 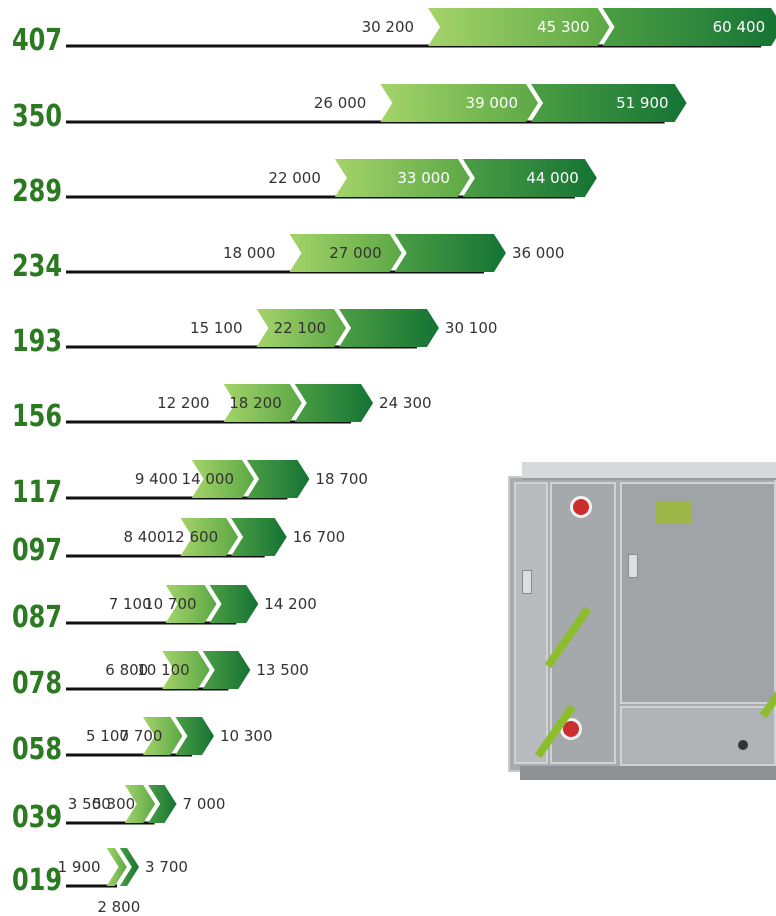 I want to click on category-label: 234, so click(x=37, y=266).